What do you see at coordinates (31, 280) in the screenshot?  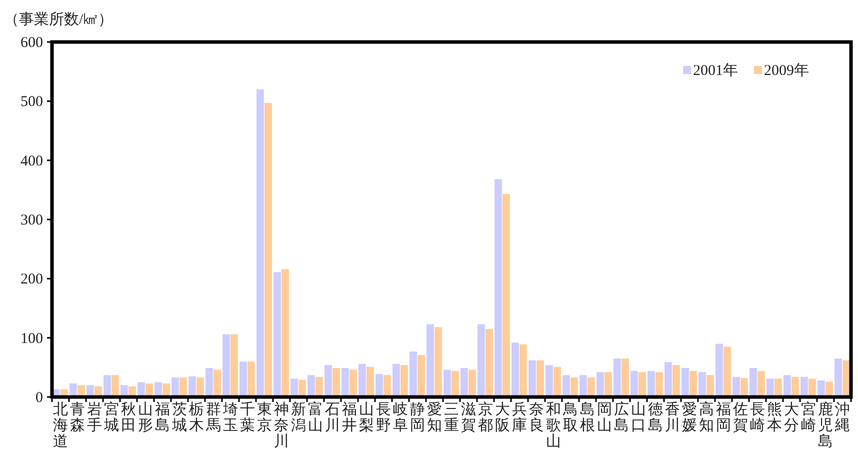 I see `y-tick-label: 200` at bounding box center [31, 280].